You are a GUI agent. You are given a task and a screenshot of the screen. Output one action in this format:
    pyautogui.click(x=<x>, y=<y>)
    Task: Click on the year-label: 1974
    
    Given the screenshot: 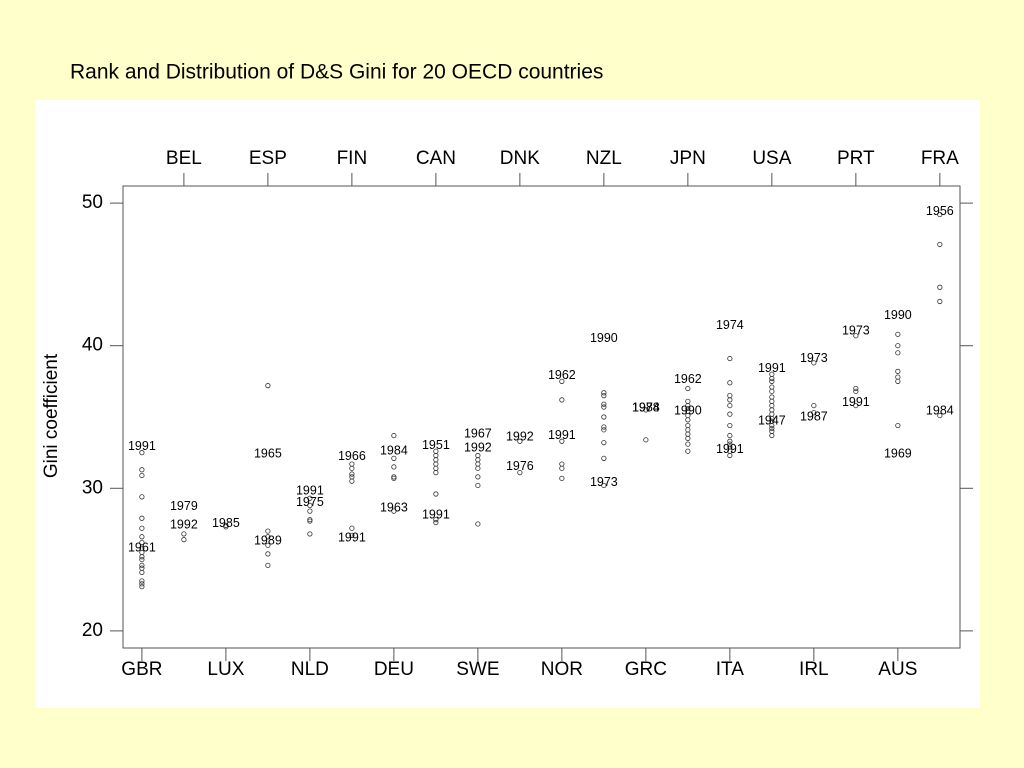 What is the action you would take?
    pyautogui.click(x=730, y=325)
    